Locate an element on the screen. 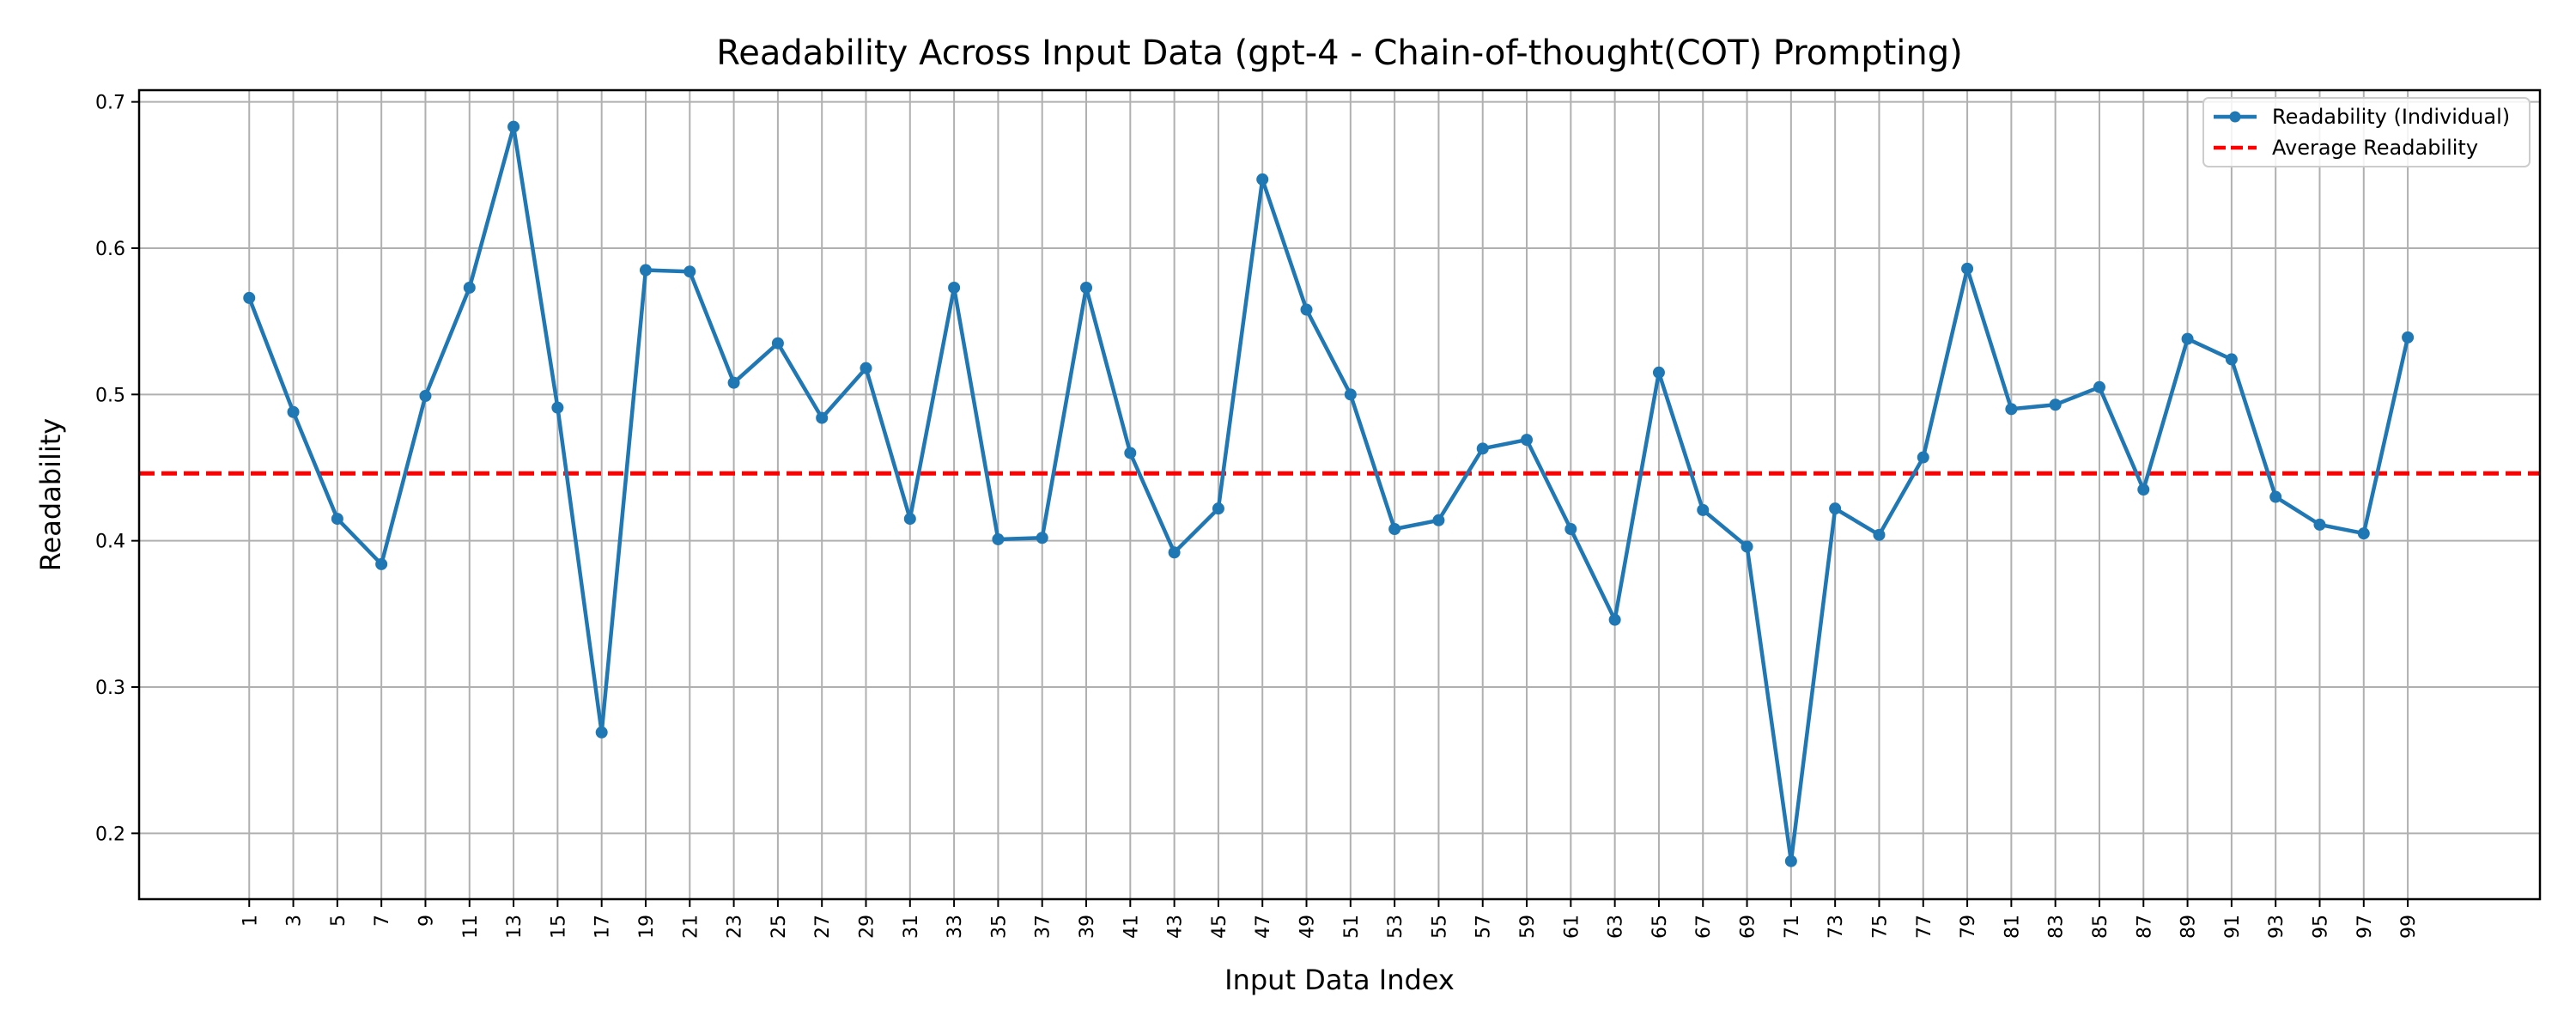 The image size is (2576, 1034). x-tick-label: 99 is located at coordinates (2409, 927).